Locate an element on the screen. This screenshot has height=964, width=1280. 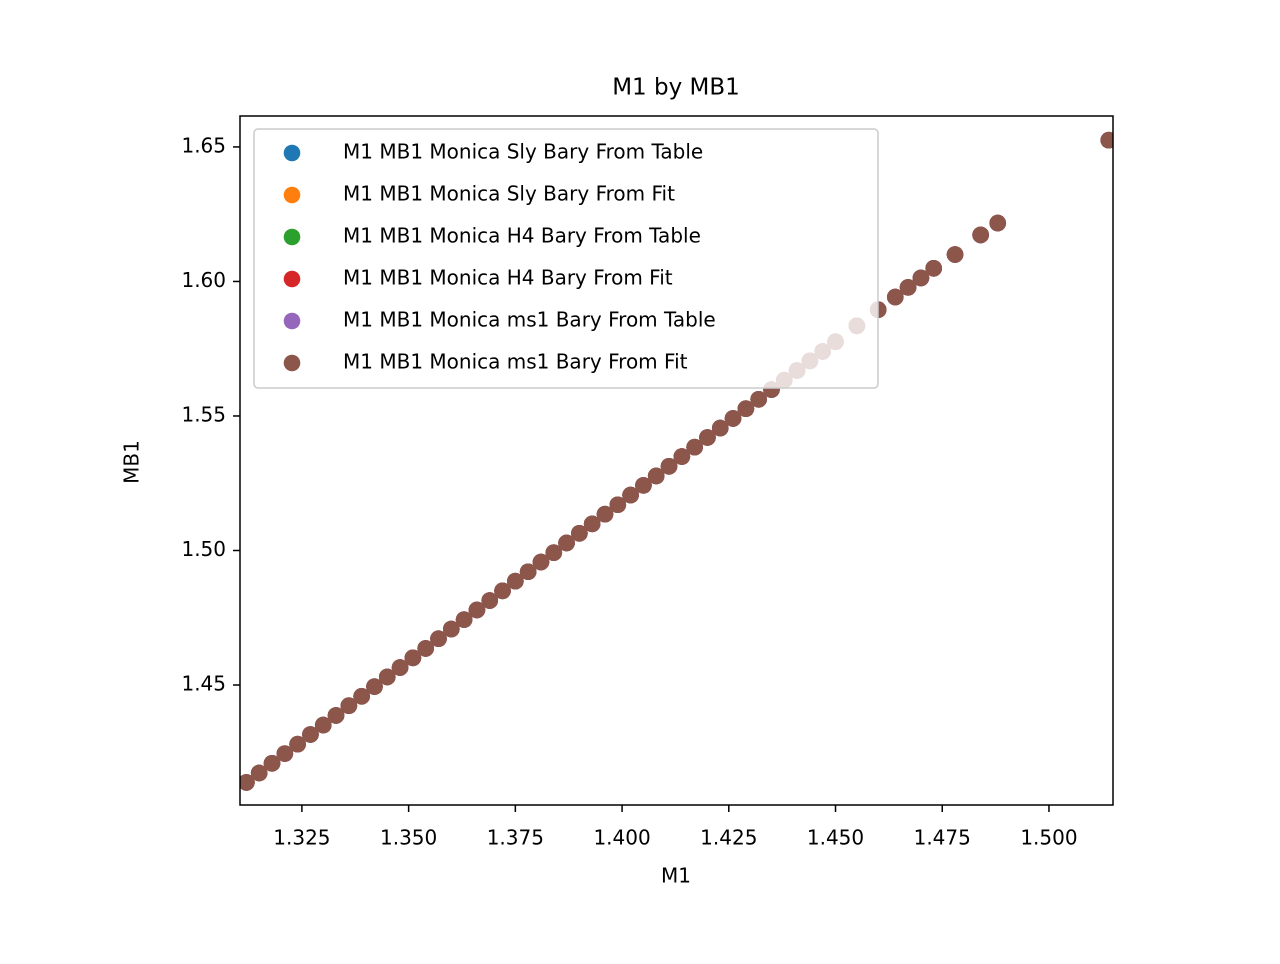
x-tick-label: 1.425 is located at coordinates (728, 838).